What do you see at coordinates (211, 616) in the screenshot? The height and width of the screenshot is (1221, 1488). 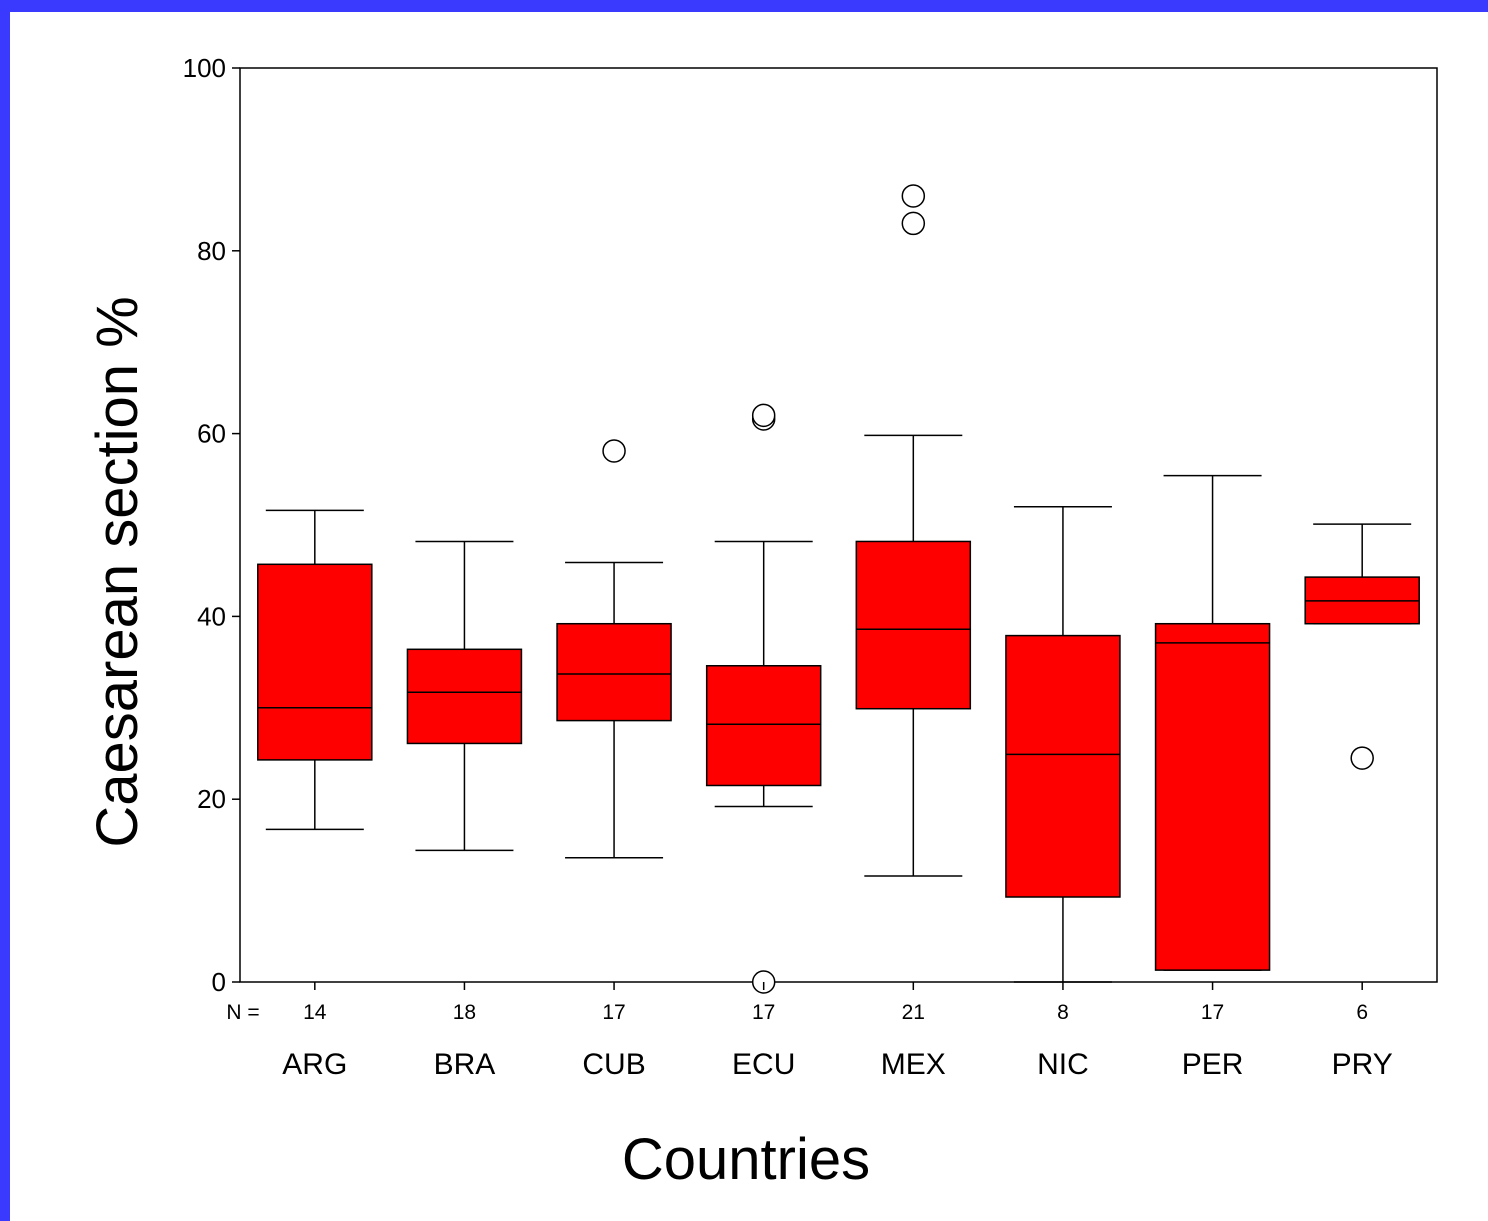 I see `y-tick-label: 40` at bounding box center [211, 616].